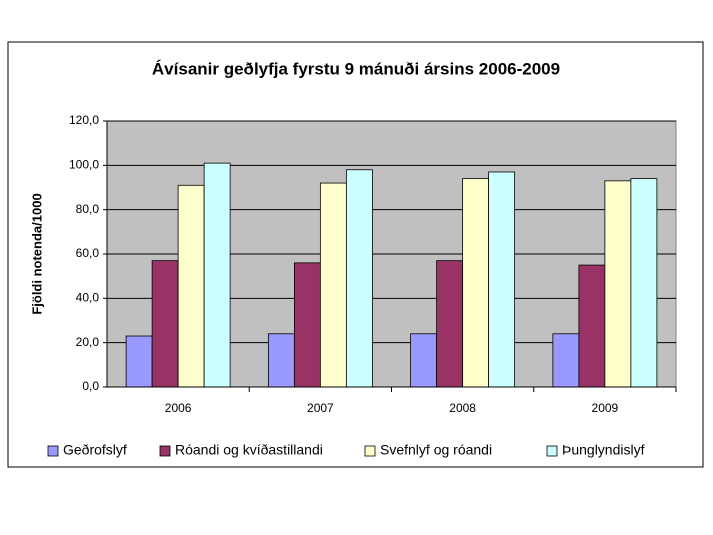 The image size is (713, 535). What do you see at coordinates (88, 342) in the screenshot?
I see `y-tick-label: 20,0` at bounding box center [88, 342].